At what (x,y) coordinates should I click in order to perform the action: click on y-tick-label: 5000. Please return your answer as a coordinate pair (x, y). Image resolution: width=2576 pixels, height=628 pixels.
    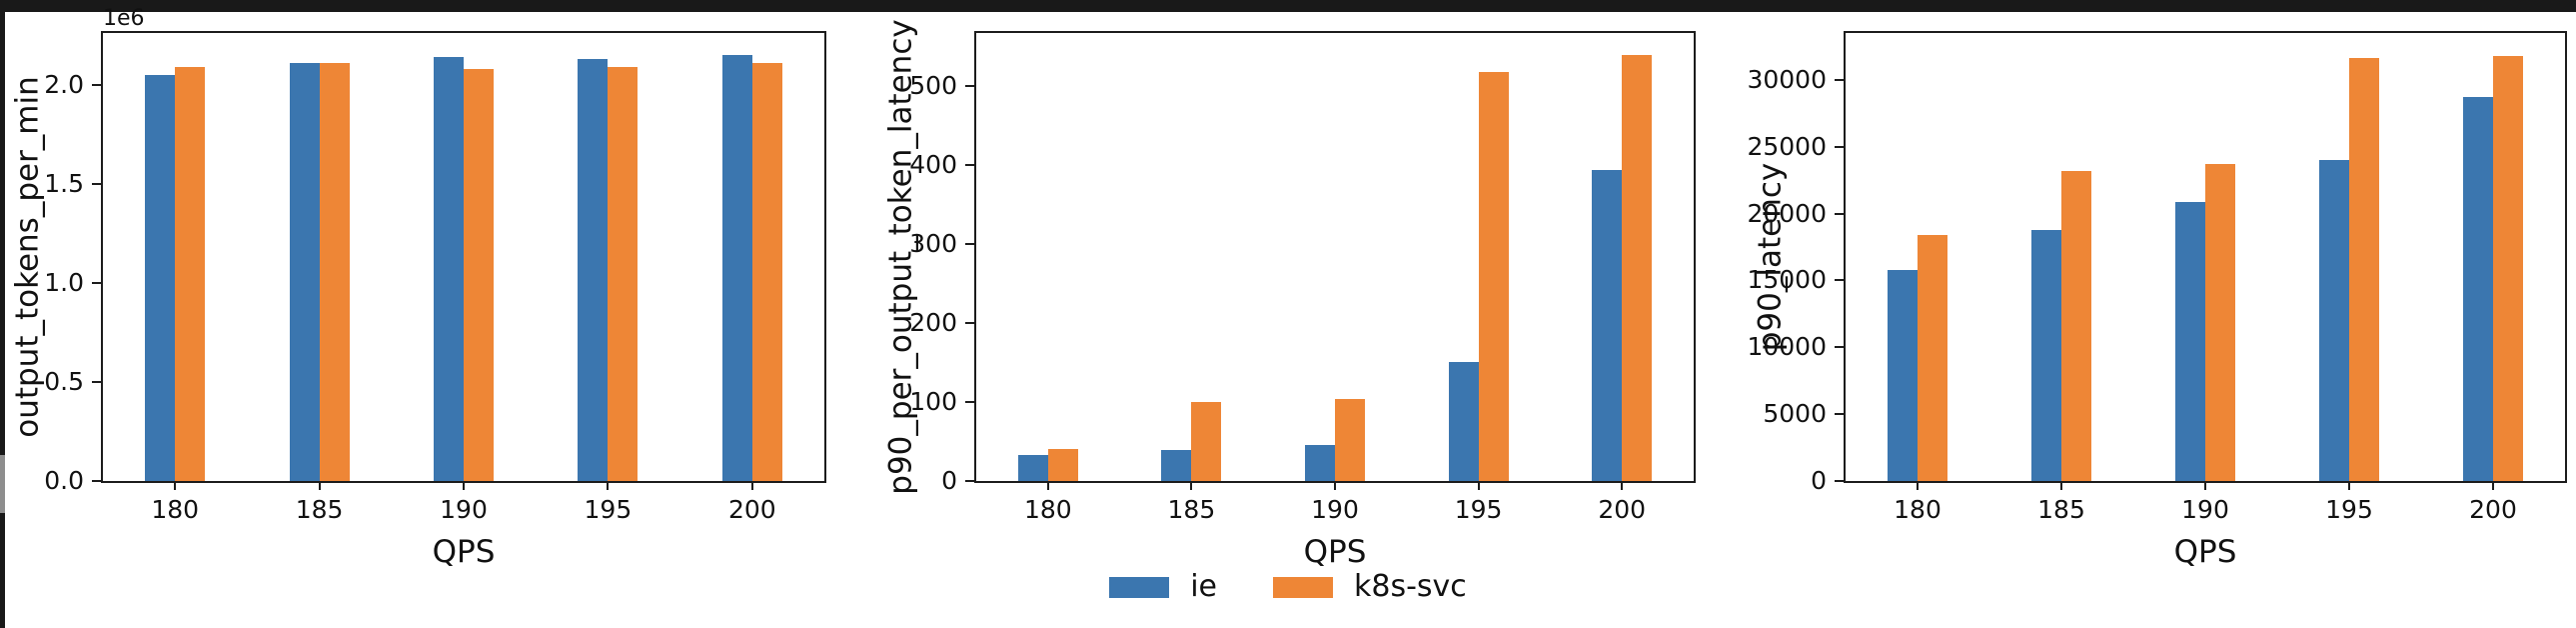
    Looking at the image, I should click on (1795, 414).